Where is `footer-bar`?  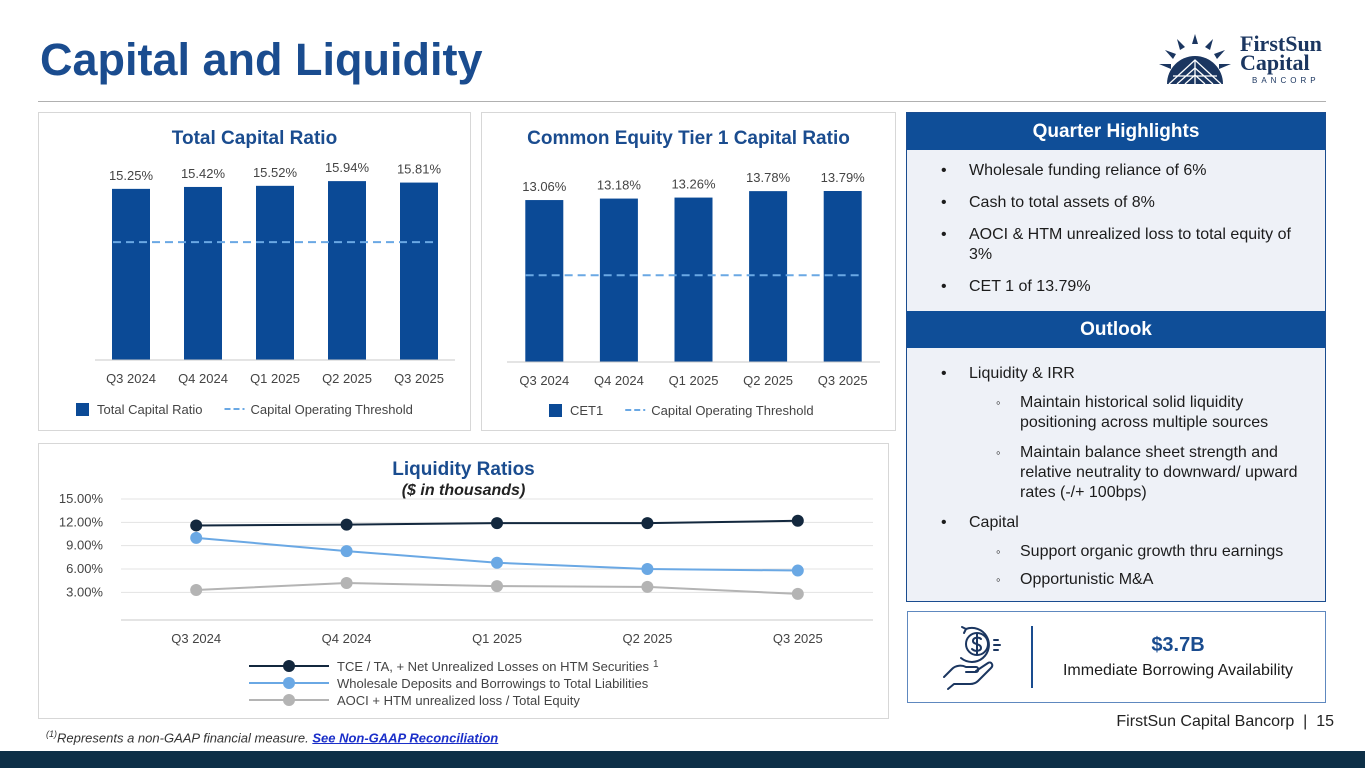 footer-bar is located at coordinates (682, 759).